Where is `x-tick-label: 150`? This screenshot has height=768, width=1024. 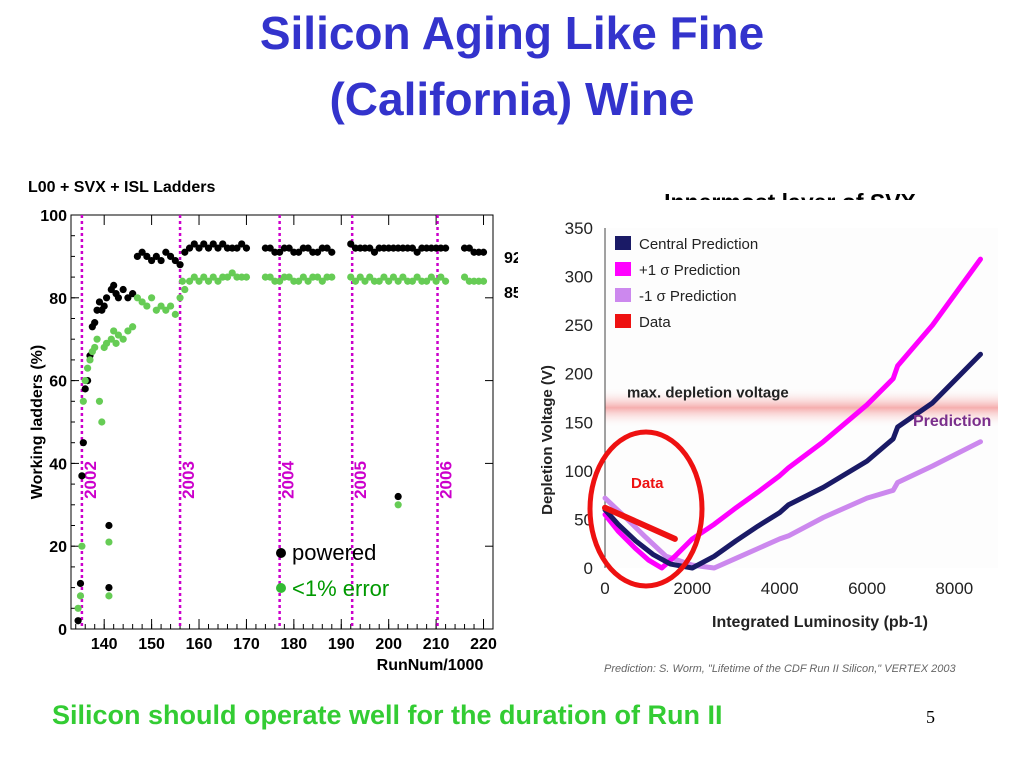 x-tick-label: 150 is located at coordinates (151, 644).